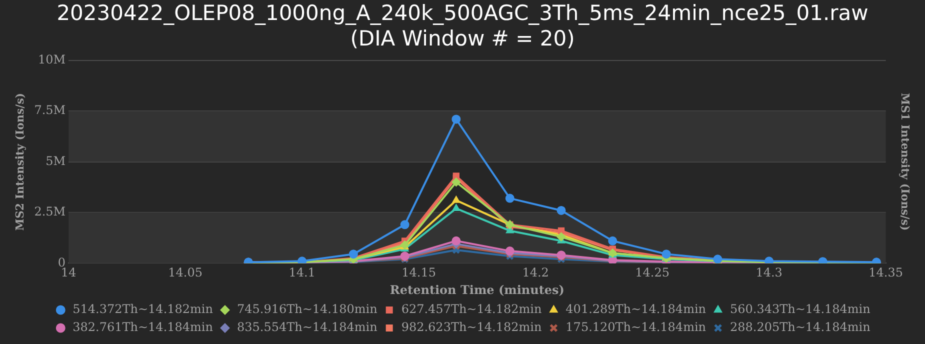 Image resolution: width=925 pixels, height=344 pixels. I want to click on x-tick-label: 14, so click(68, 273).